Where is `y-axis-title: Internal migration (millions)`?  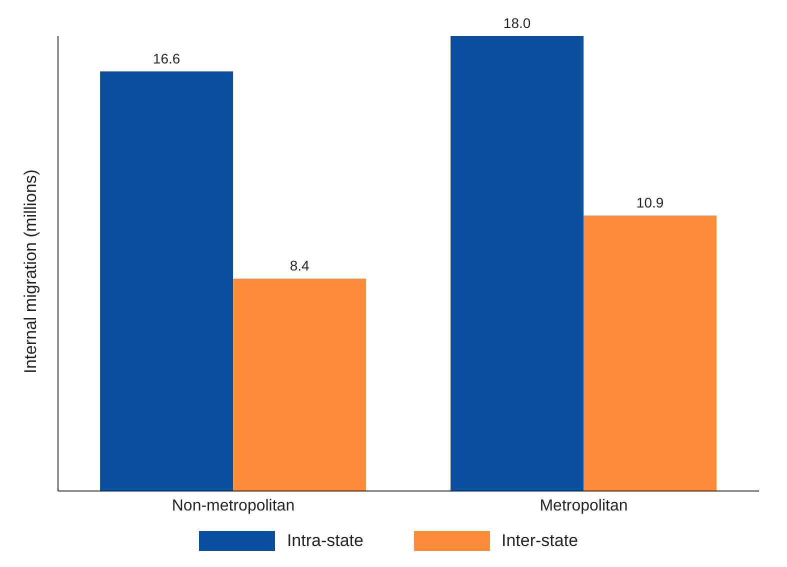
y-axis-title: Internal migration (millions) is located at coordinates (30, 271).